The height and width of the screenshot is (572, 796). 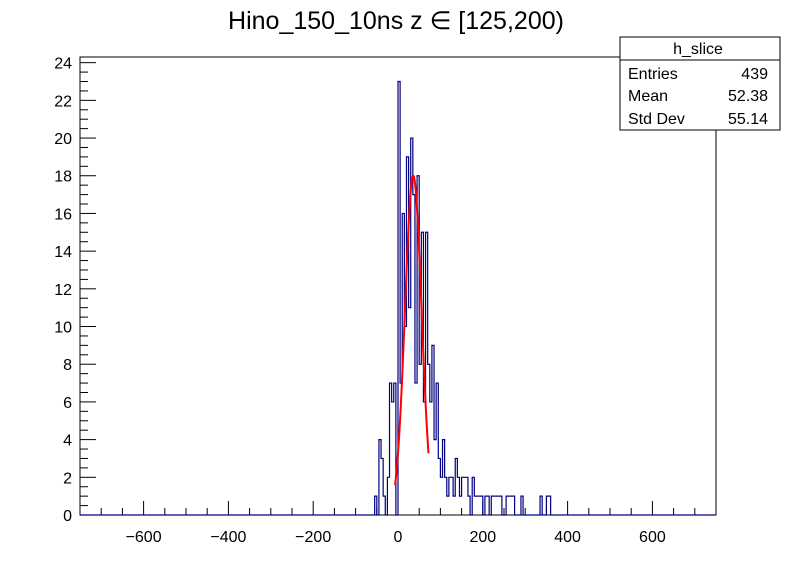 I want to click on y-tick-label: 12, so click(x=63, y=290).